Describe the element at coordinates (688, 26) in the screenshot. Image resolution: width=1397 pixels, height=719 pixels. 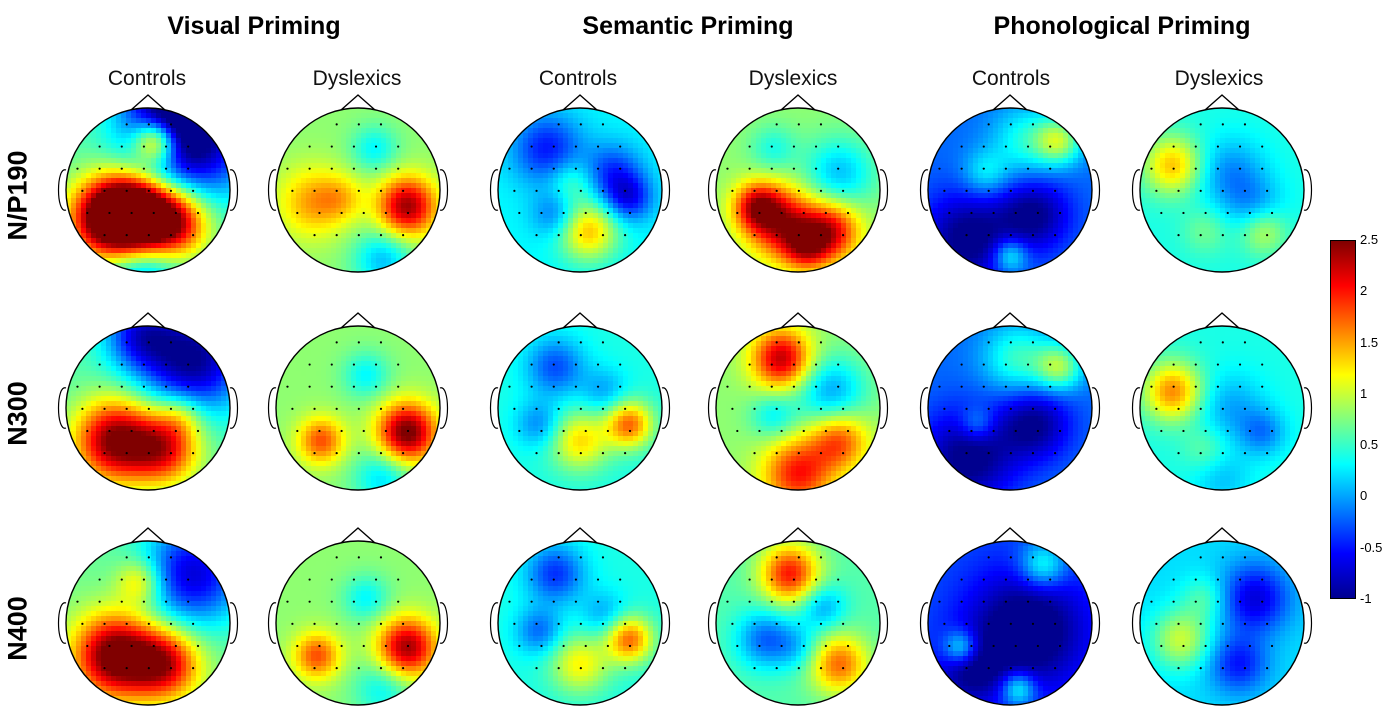
I see `condition-title-semantic: Semantic Priming` at that location.